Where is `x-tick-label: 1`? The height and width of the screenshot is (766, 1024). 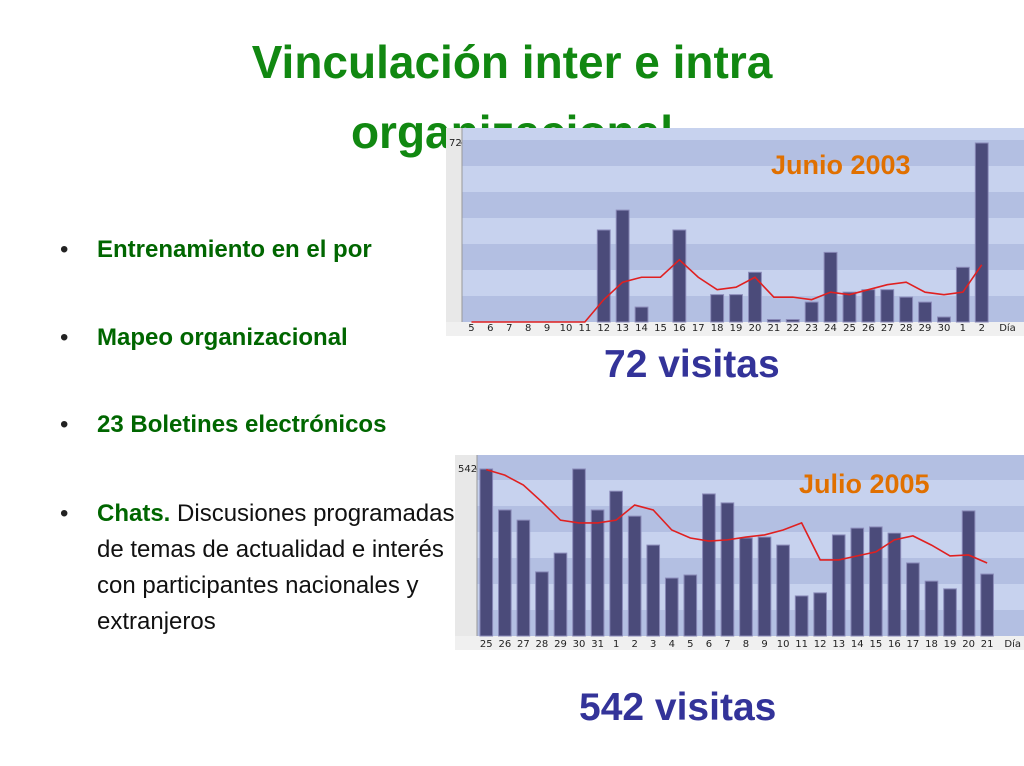 x-tick-label: 1 is located at coordinates (963, 328).